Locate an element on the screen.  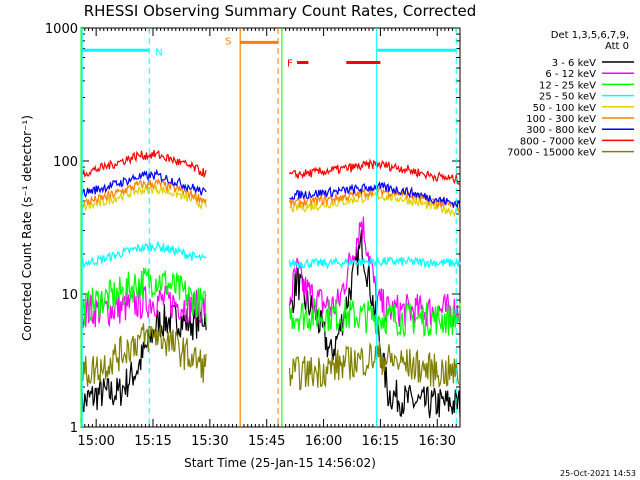
x-tick-label: 16:15 is located at coordinates (380, 441).